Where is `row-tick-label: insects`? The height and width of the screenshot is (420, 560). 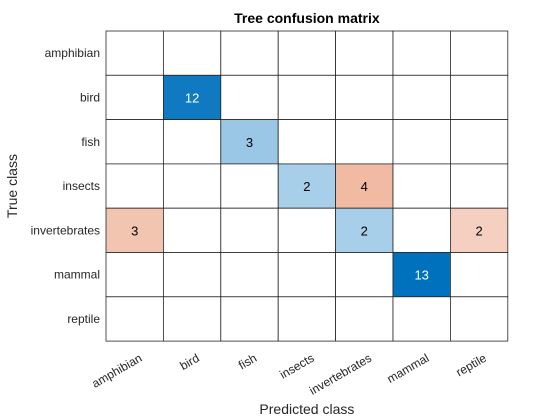 row-tick-label: insects is located at coordinates (81, 186).